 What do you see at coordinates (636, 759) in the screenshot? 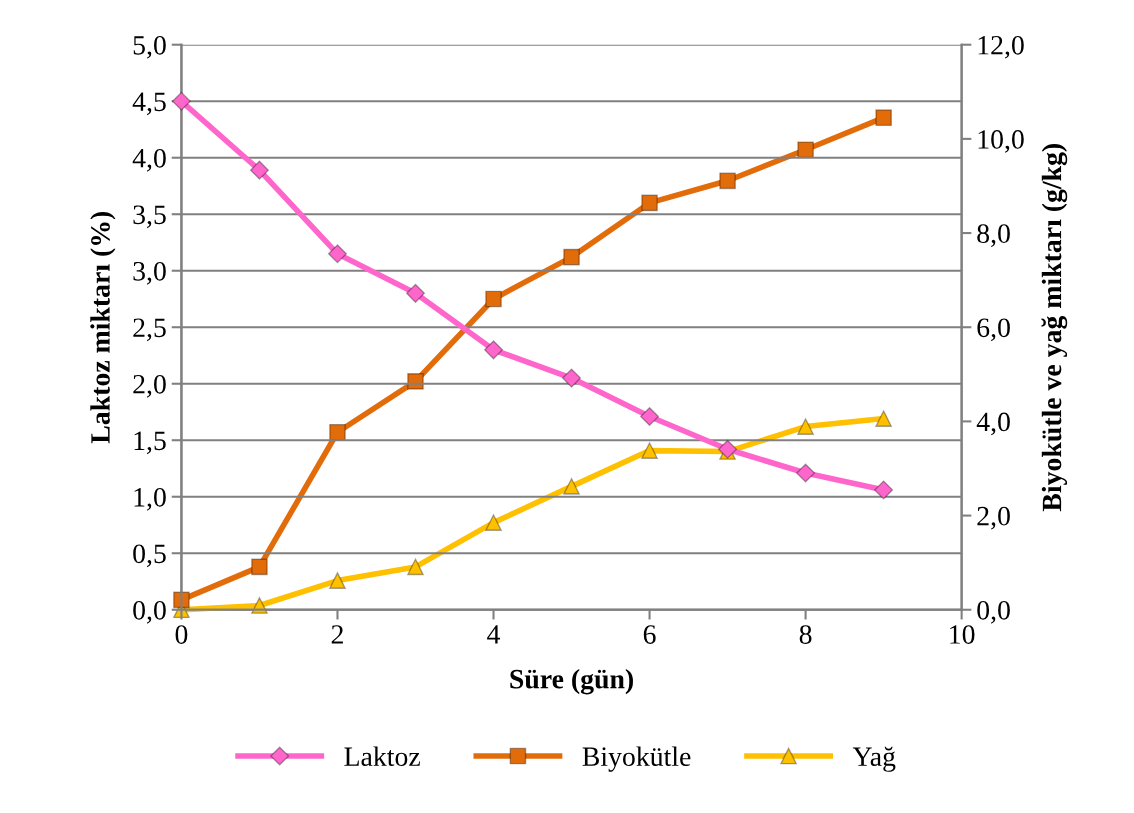
I see `legend-label: Biyokütle` at bounding box center [636, 759].